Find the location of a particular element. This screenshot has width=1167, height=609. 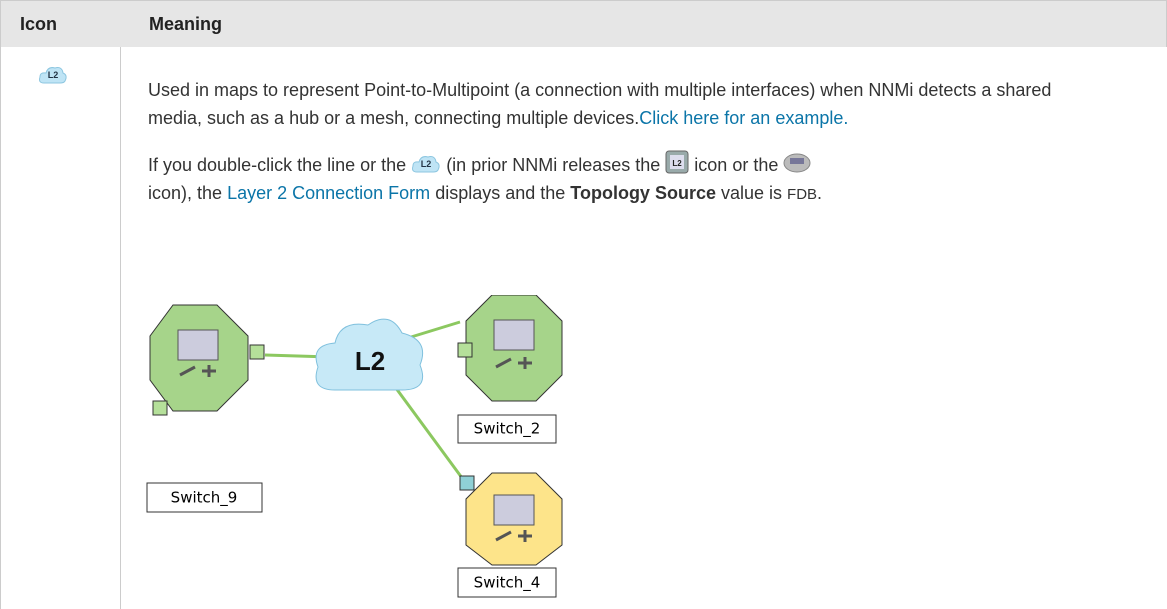

code: FDB is located at coordinates (802, 194).